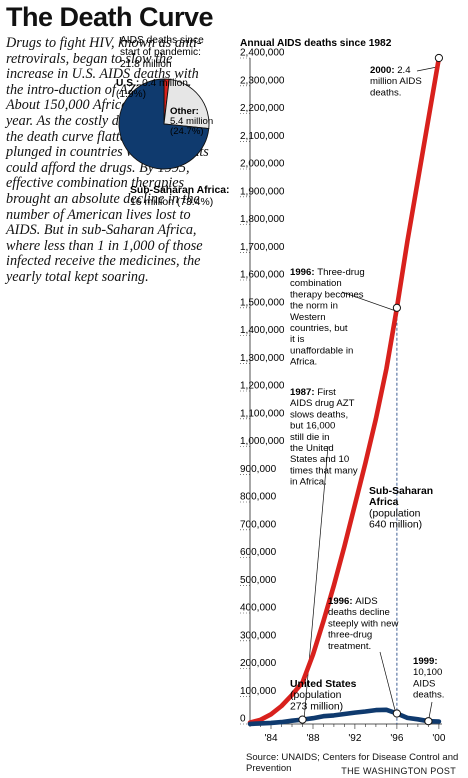 This screenshot has height=778, width=468. What do you see at coordinates (438, 738) in the screenshot?
I see `x-tick-label: '00` at bounding box center [438, 738].